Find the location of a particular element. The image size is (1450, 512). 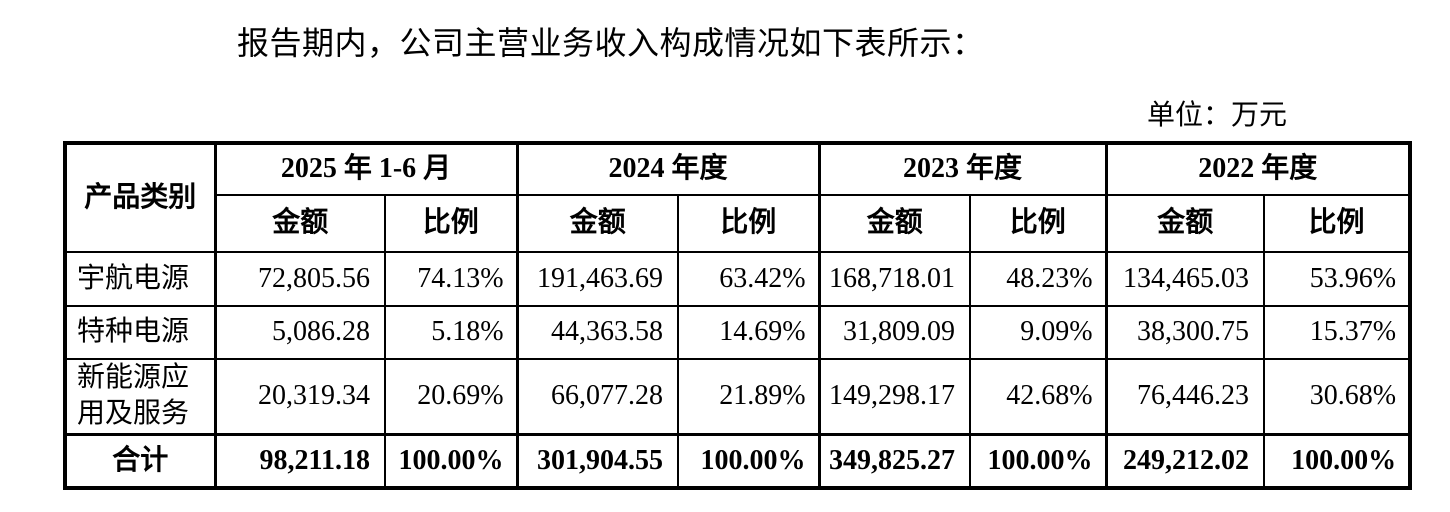

cell-amount: 249,212.02 is located at coordinates (1185, 461).